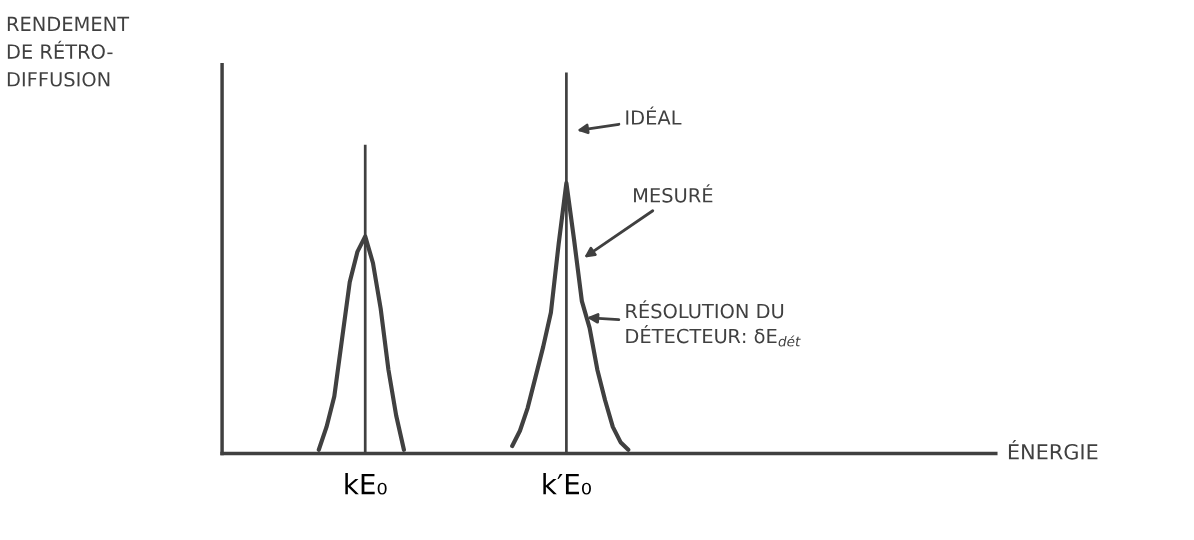 The width and height of the screenshot is (1194, 540). Describe the element at coordinates (673, 193) in the screenshot. I see `annotation: MESURÉ` at that location.